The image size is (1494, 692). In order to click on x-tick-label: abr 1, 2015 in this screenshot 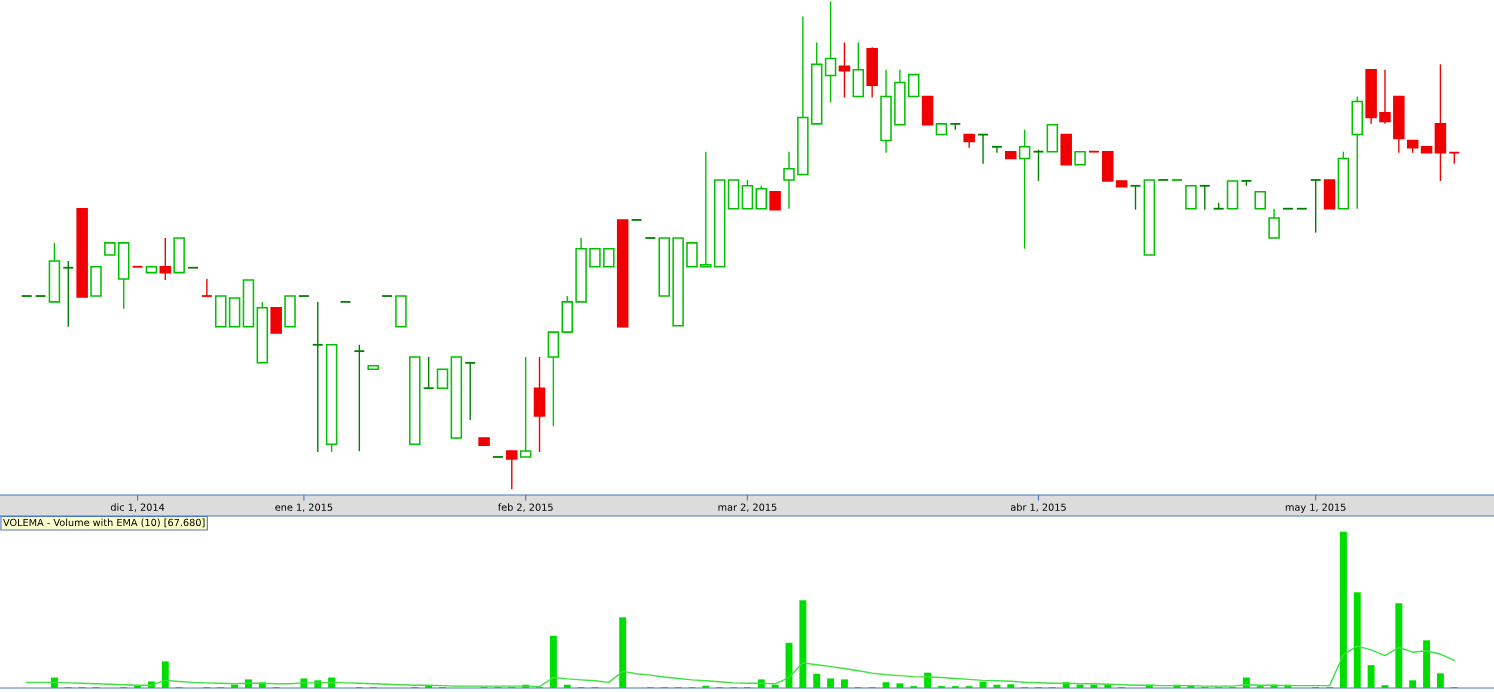, I will do `click(1038, 507)`.